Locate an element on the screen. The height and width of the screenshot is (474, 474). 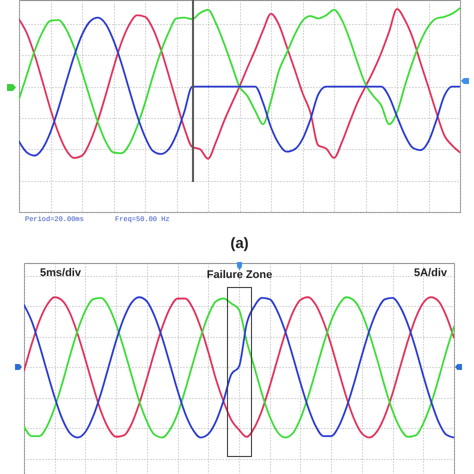
text: Failure Zone is located at coordinates (239, 275).